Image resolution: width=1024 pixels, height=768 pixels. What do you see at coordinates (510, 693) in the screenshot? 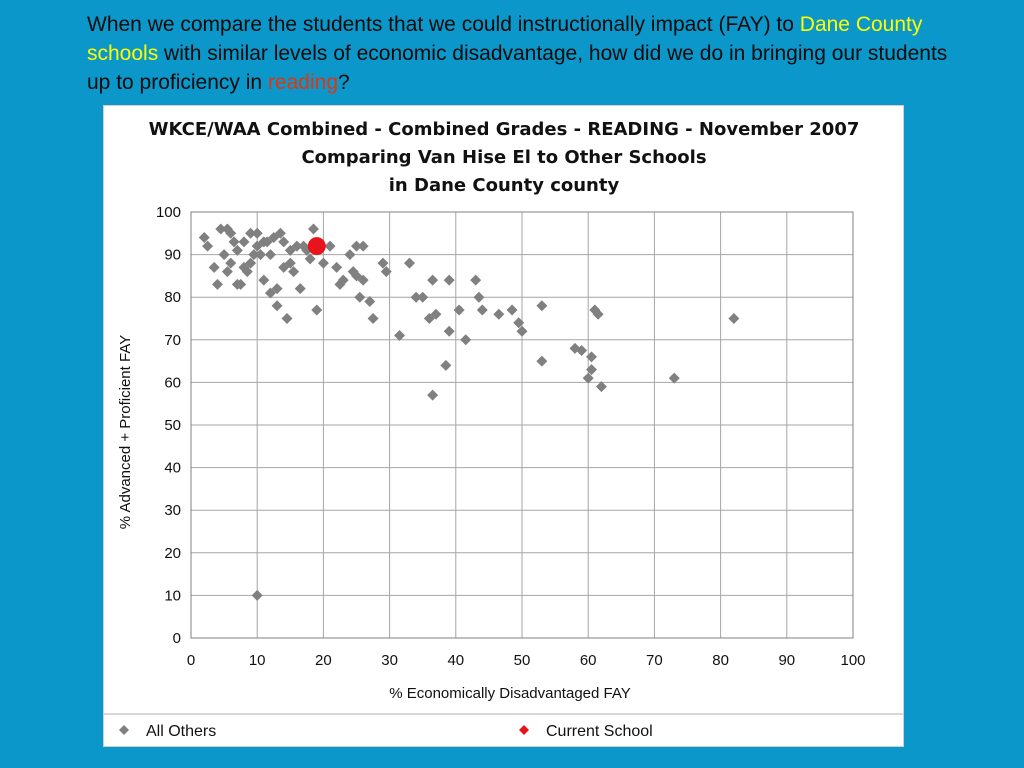
I see `x-axis-label: % Economically Disadvantaged FAY` at bounding box center [510, 693].